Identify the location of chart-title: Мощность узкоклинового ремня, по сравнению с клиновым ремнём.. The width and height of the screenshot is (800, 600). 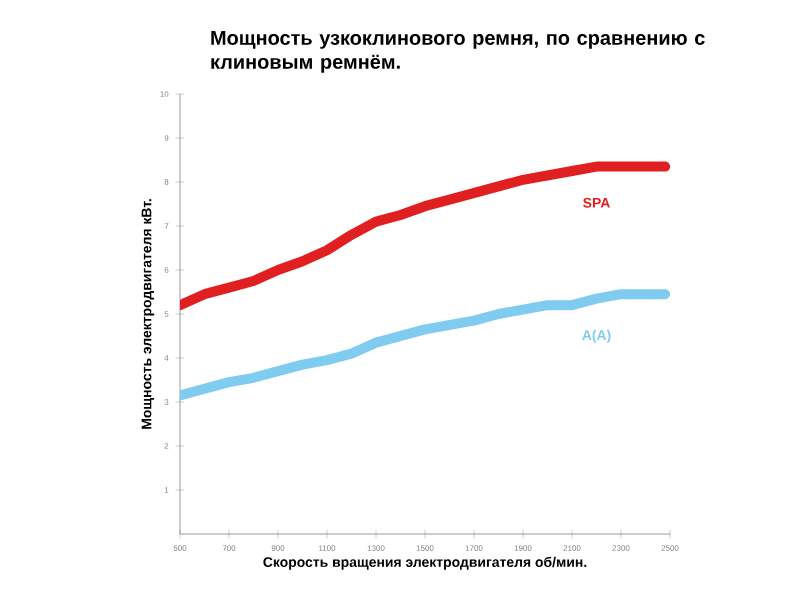
(458, 52).